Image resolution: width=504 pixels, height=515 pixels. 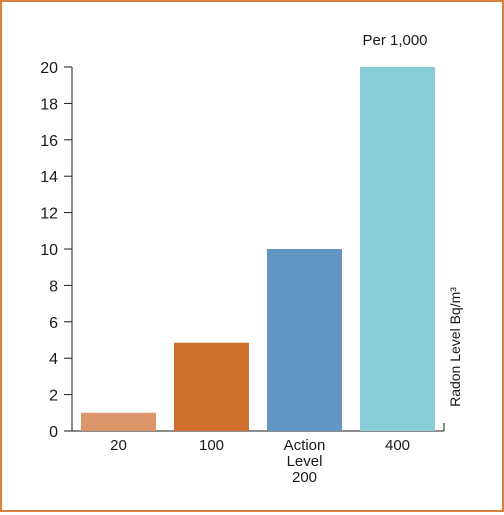 I want to click on x-tick-label: 20, so click(x=118, y=445).